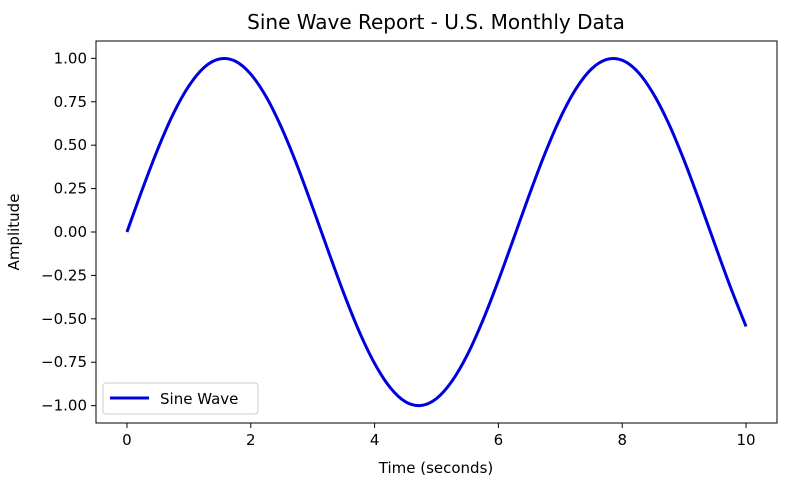 The image size is (792, 482). What do you see at coordinates (64, 319) in the screenshot?
I see `y-tick-label: −0.50` at bounding box center [64, 319].